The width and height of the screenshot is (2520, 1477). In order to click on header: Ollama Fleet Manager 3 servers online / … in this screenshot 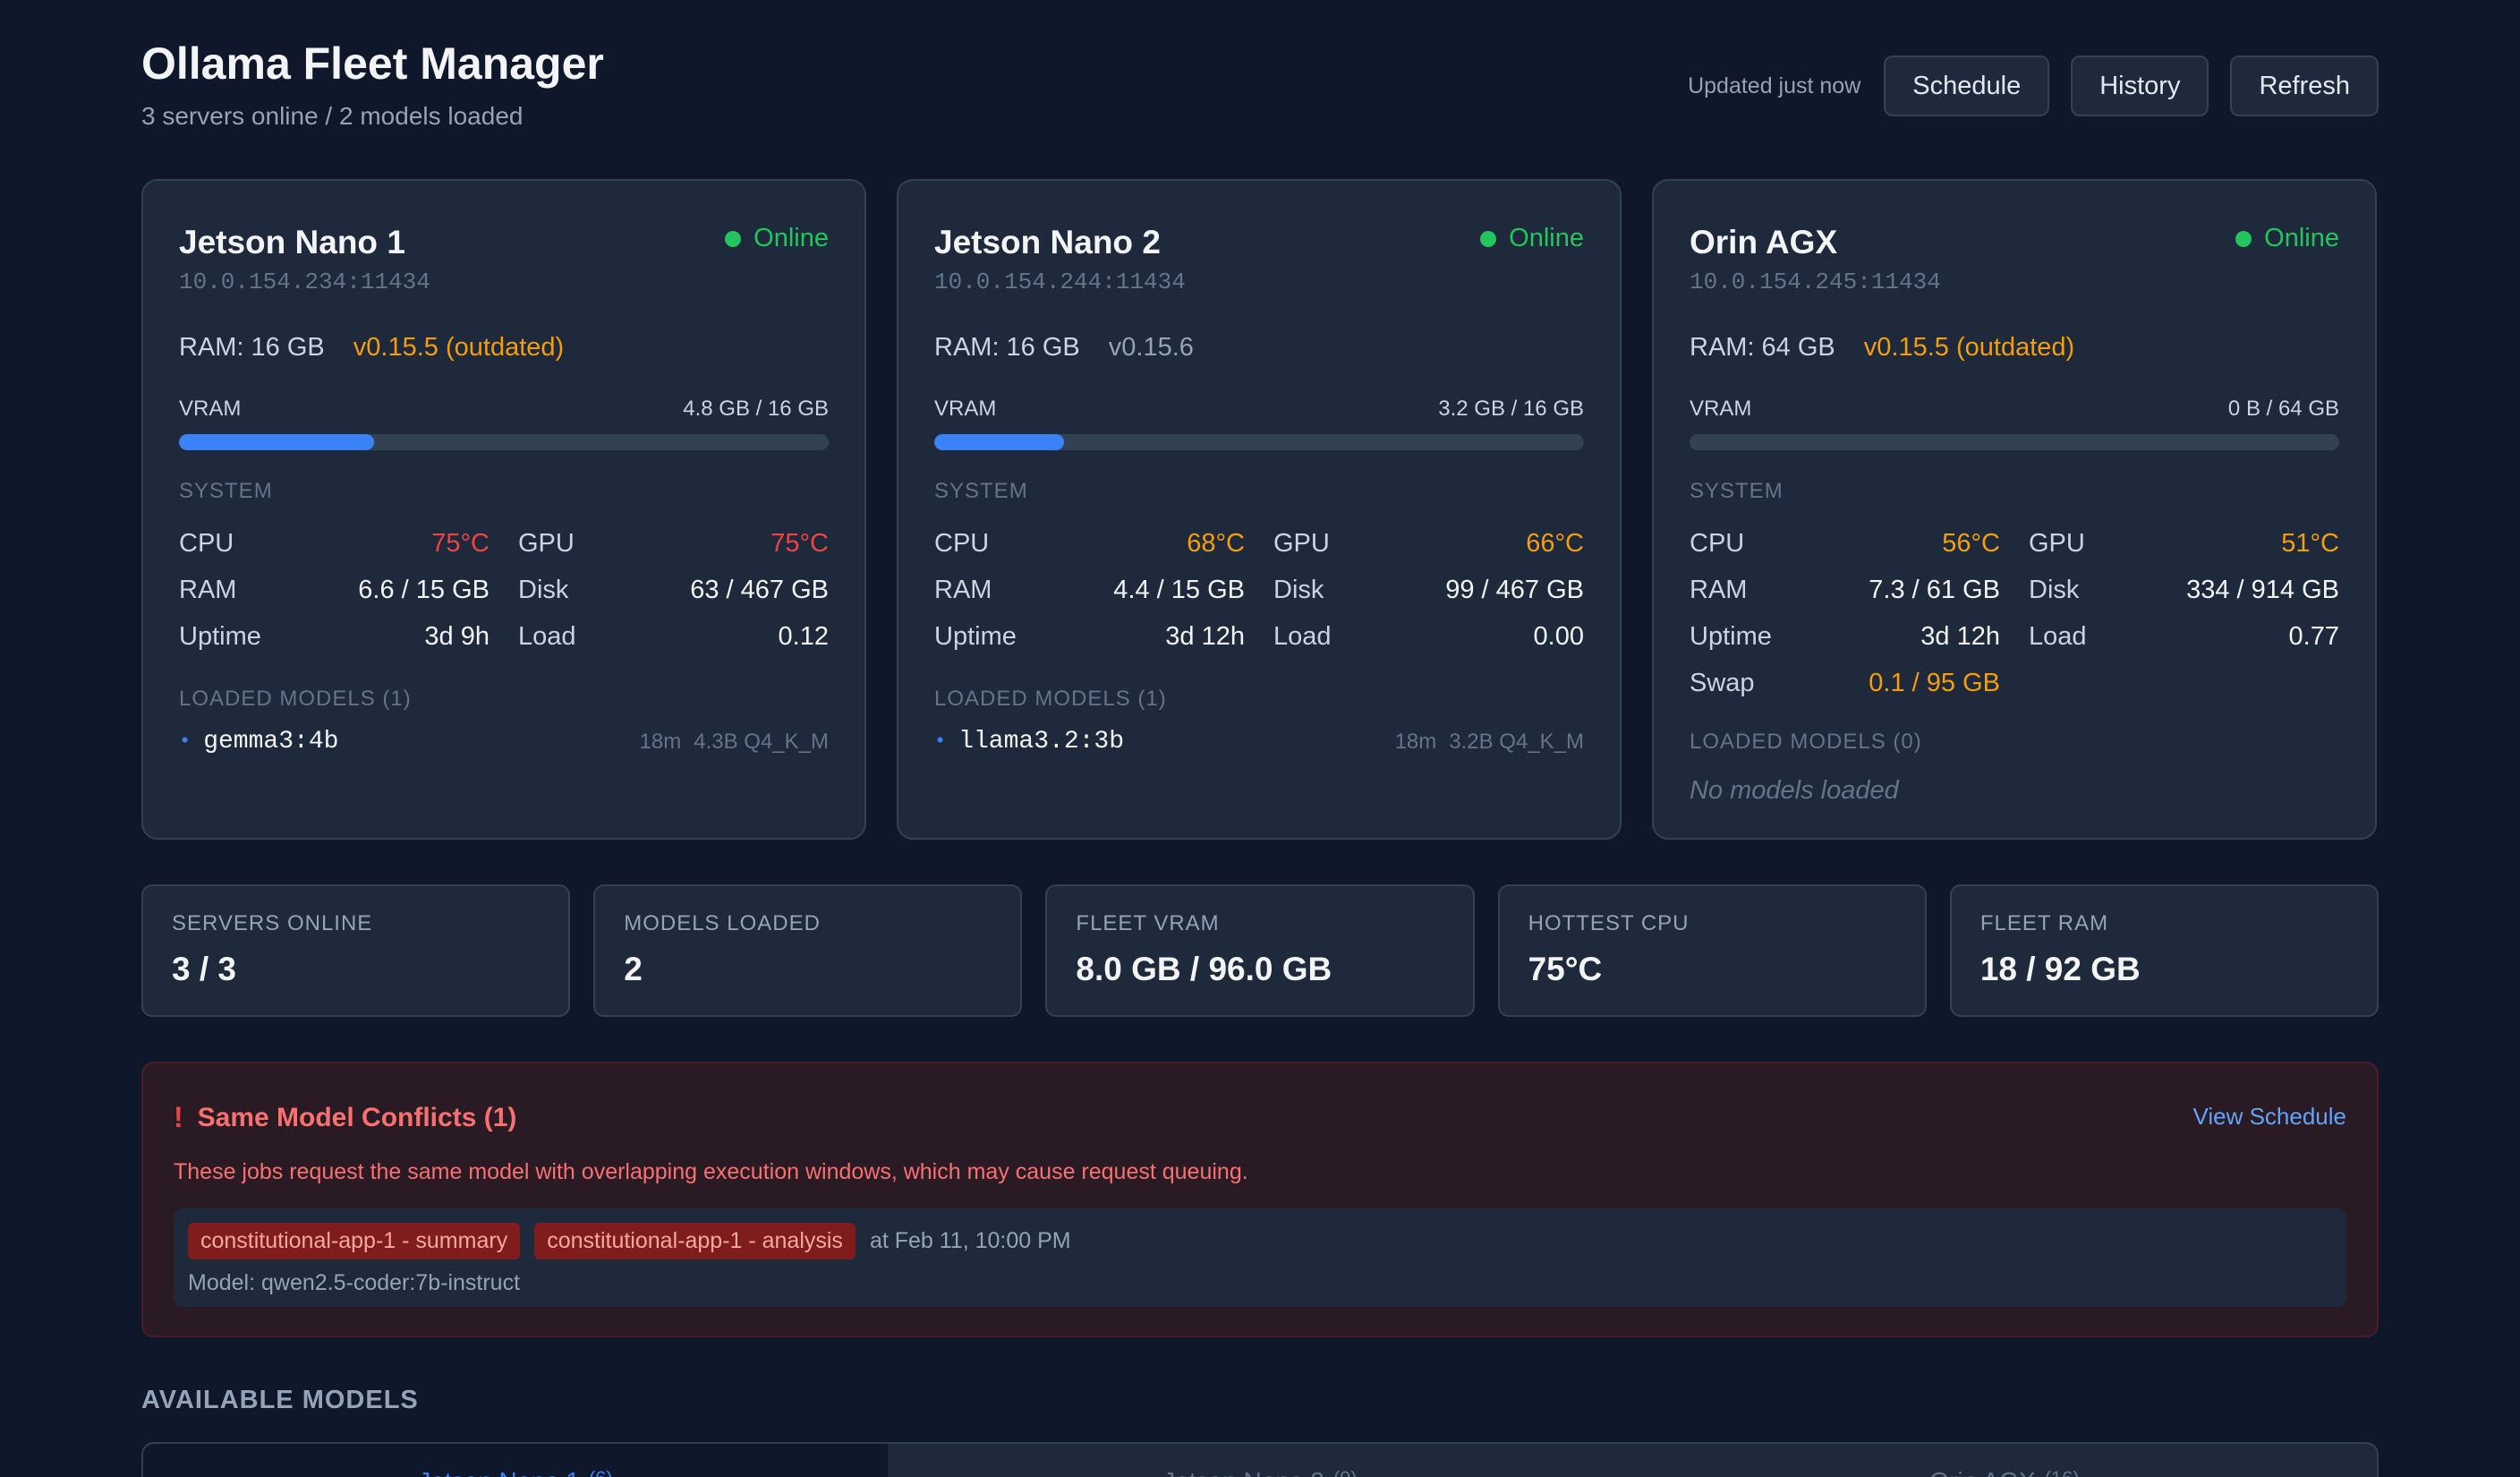, I will do `click(1260, 89)`.